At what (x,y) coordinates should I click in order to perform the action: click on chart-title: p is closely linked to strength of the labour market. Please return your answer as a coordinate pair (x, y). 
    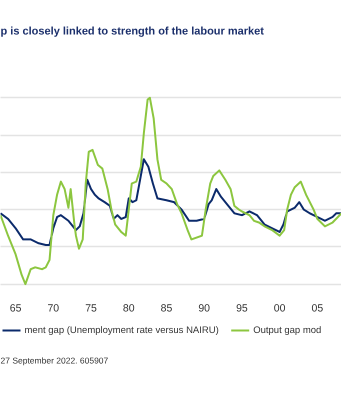
    Looking at the image, I should click on (132, 32).